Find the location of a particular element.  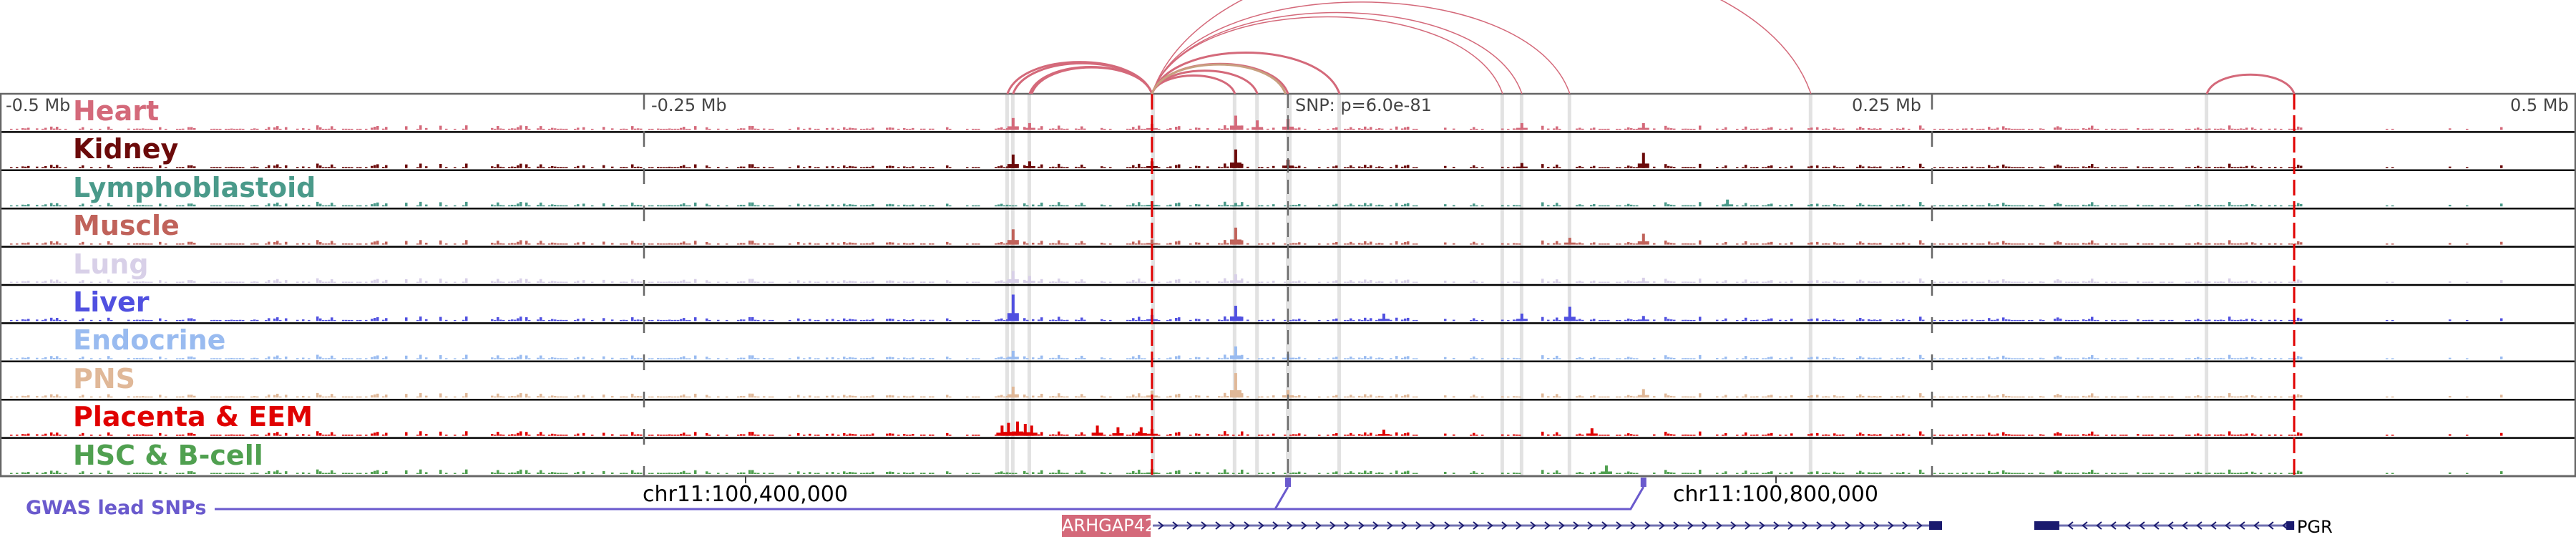

signal-peak is located at coordinates (1141, 431).